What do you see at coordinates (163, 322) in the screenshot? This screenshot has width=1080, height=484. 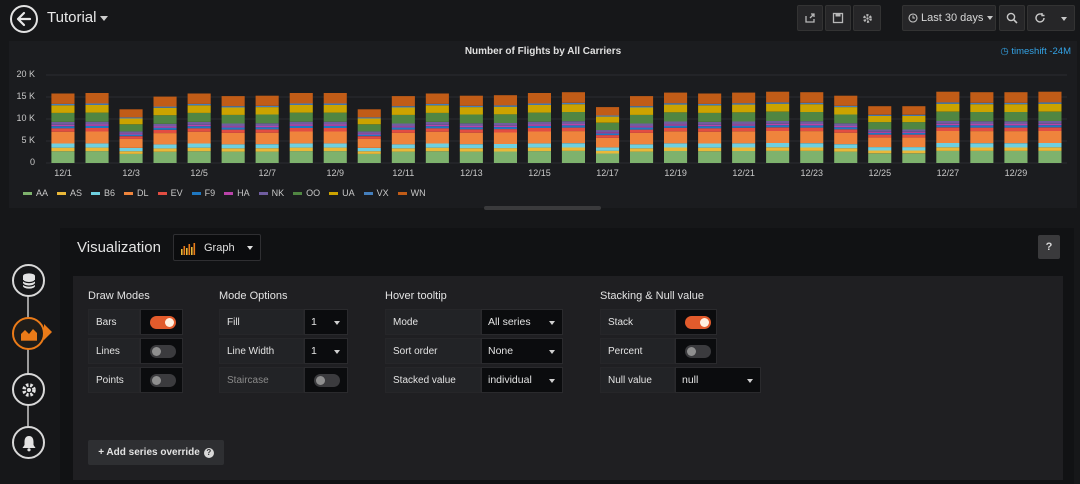 I see `bars-switch` at bounding box center [163, 322].